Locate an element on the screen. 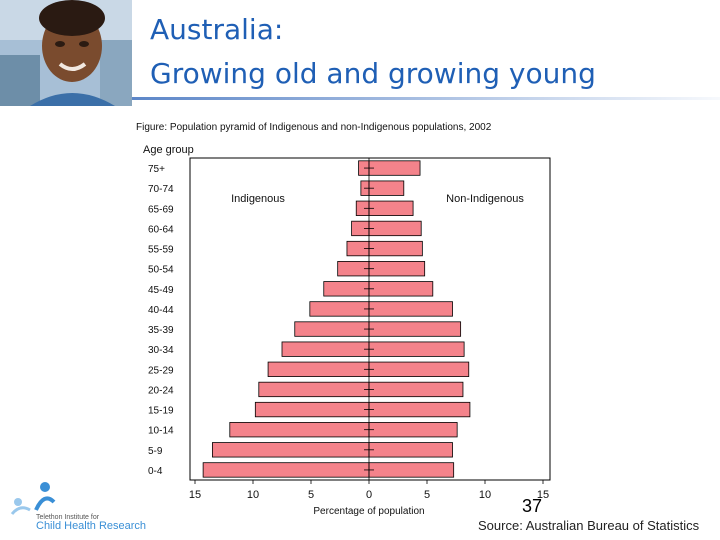  age-group-label: 15-19 is located at coordinates (161, 411).